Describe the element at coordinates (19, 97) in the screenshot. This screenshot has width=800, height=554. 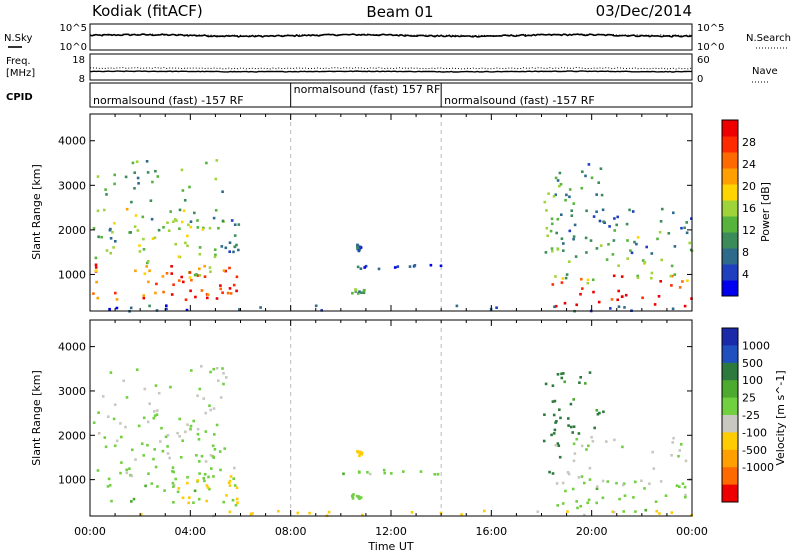
I see `cpid-label: CPID` at that location.